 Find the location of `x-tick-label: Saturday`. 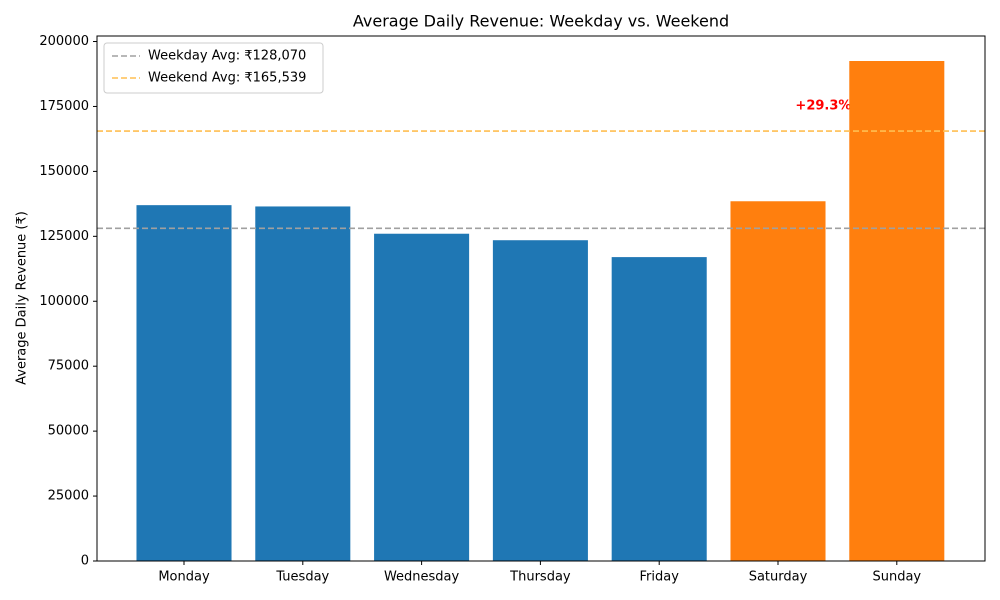

x-tick-label: Saturday is located at coordinates (778, 577).